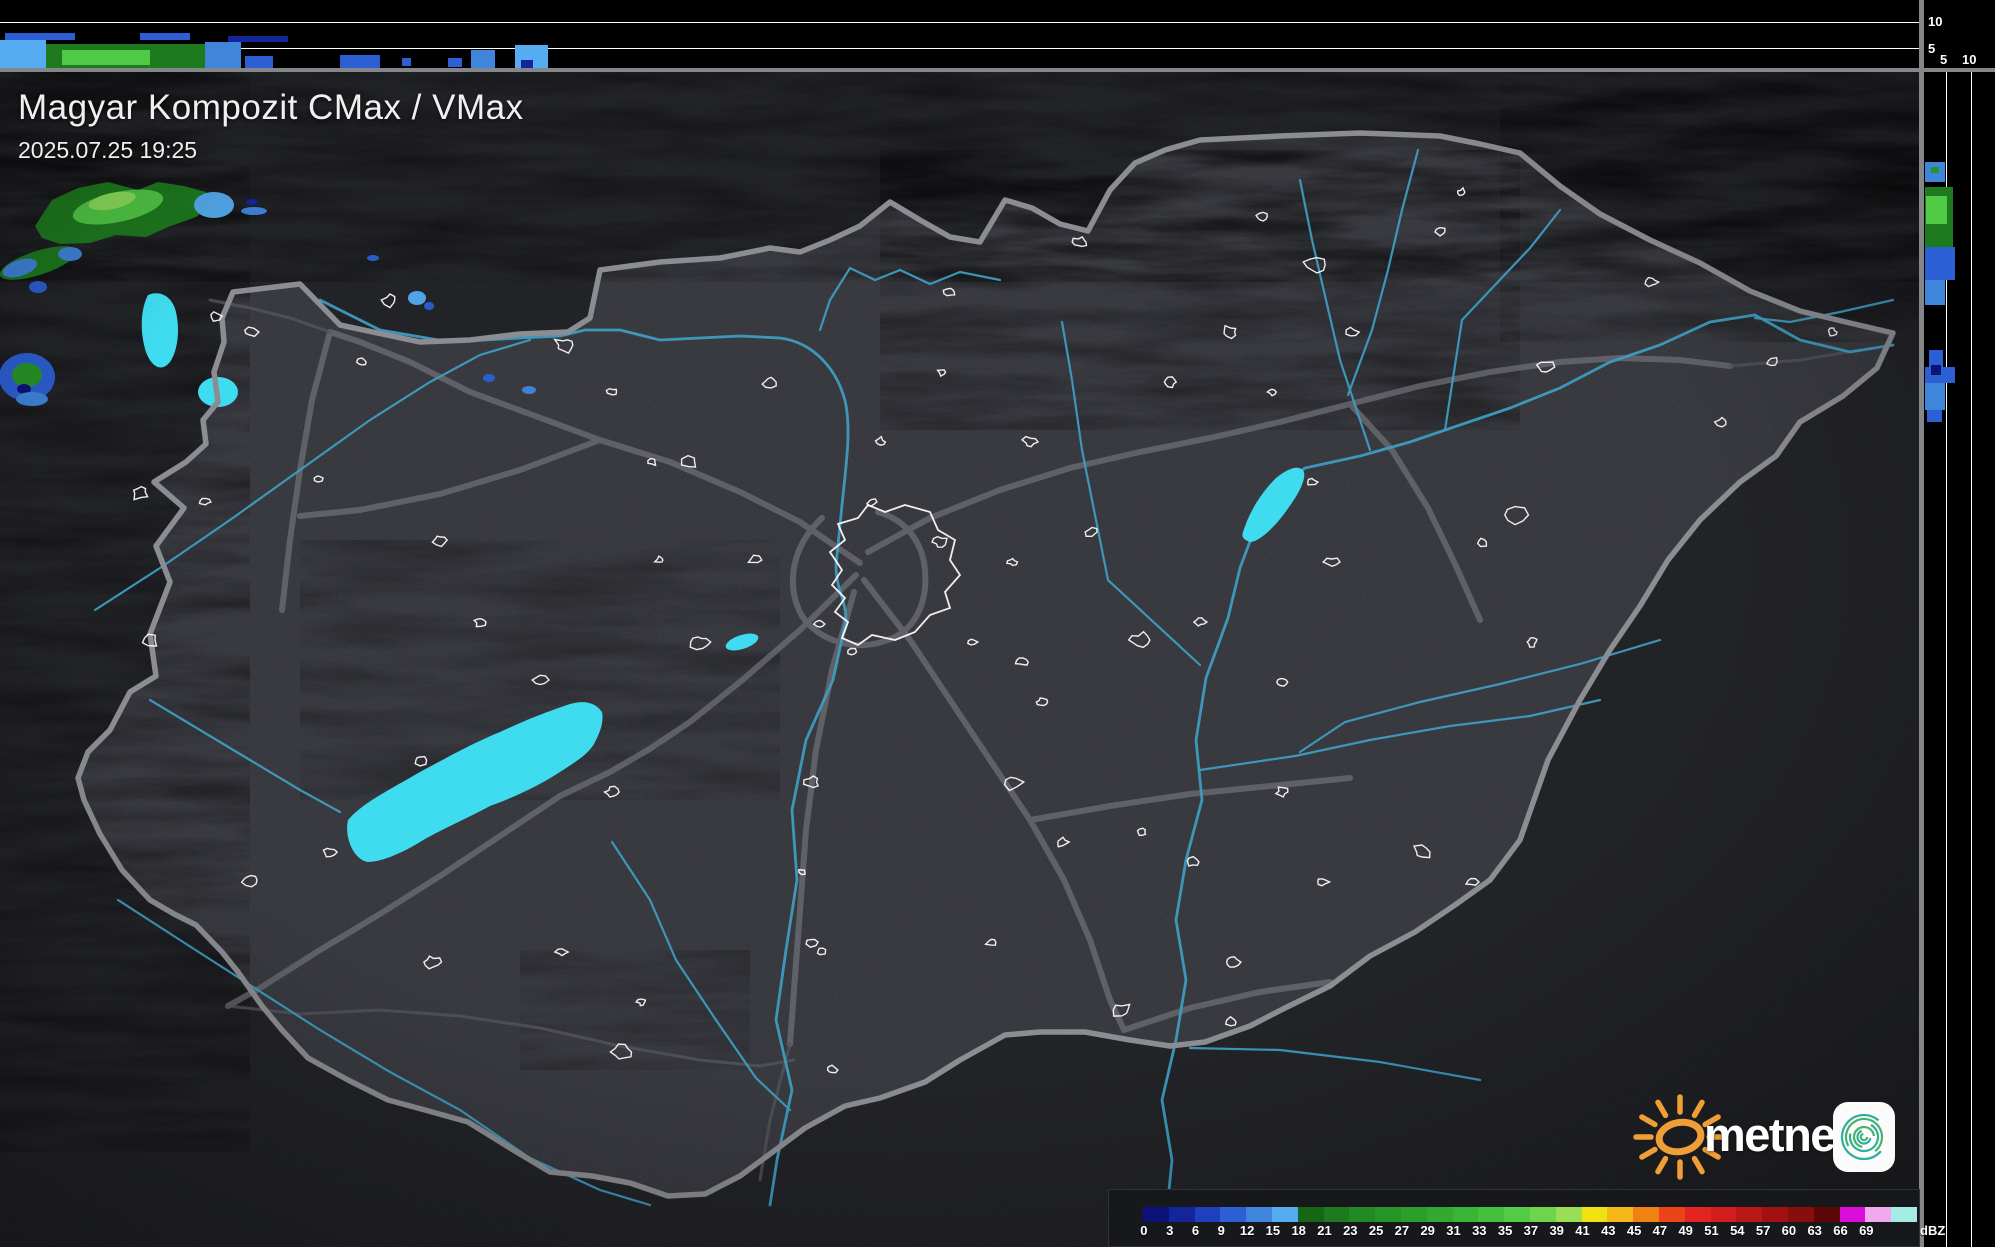  What do you see at coordinates (1969, 59) in the screenshot?
I see `right-axis-label-10: 10` at bounding box center [1969, 59].